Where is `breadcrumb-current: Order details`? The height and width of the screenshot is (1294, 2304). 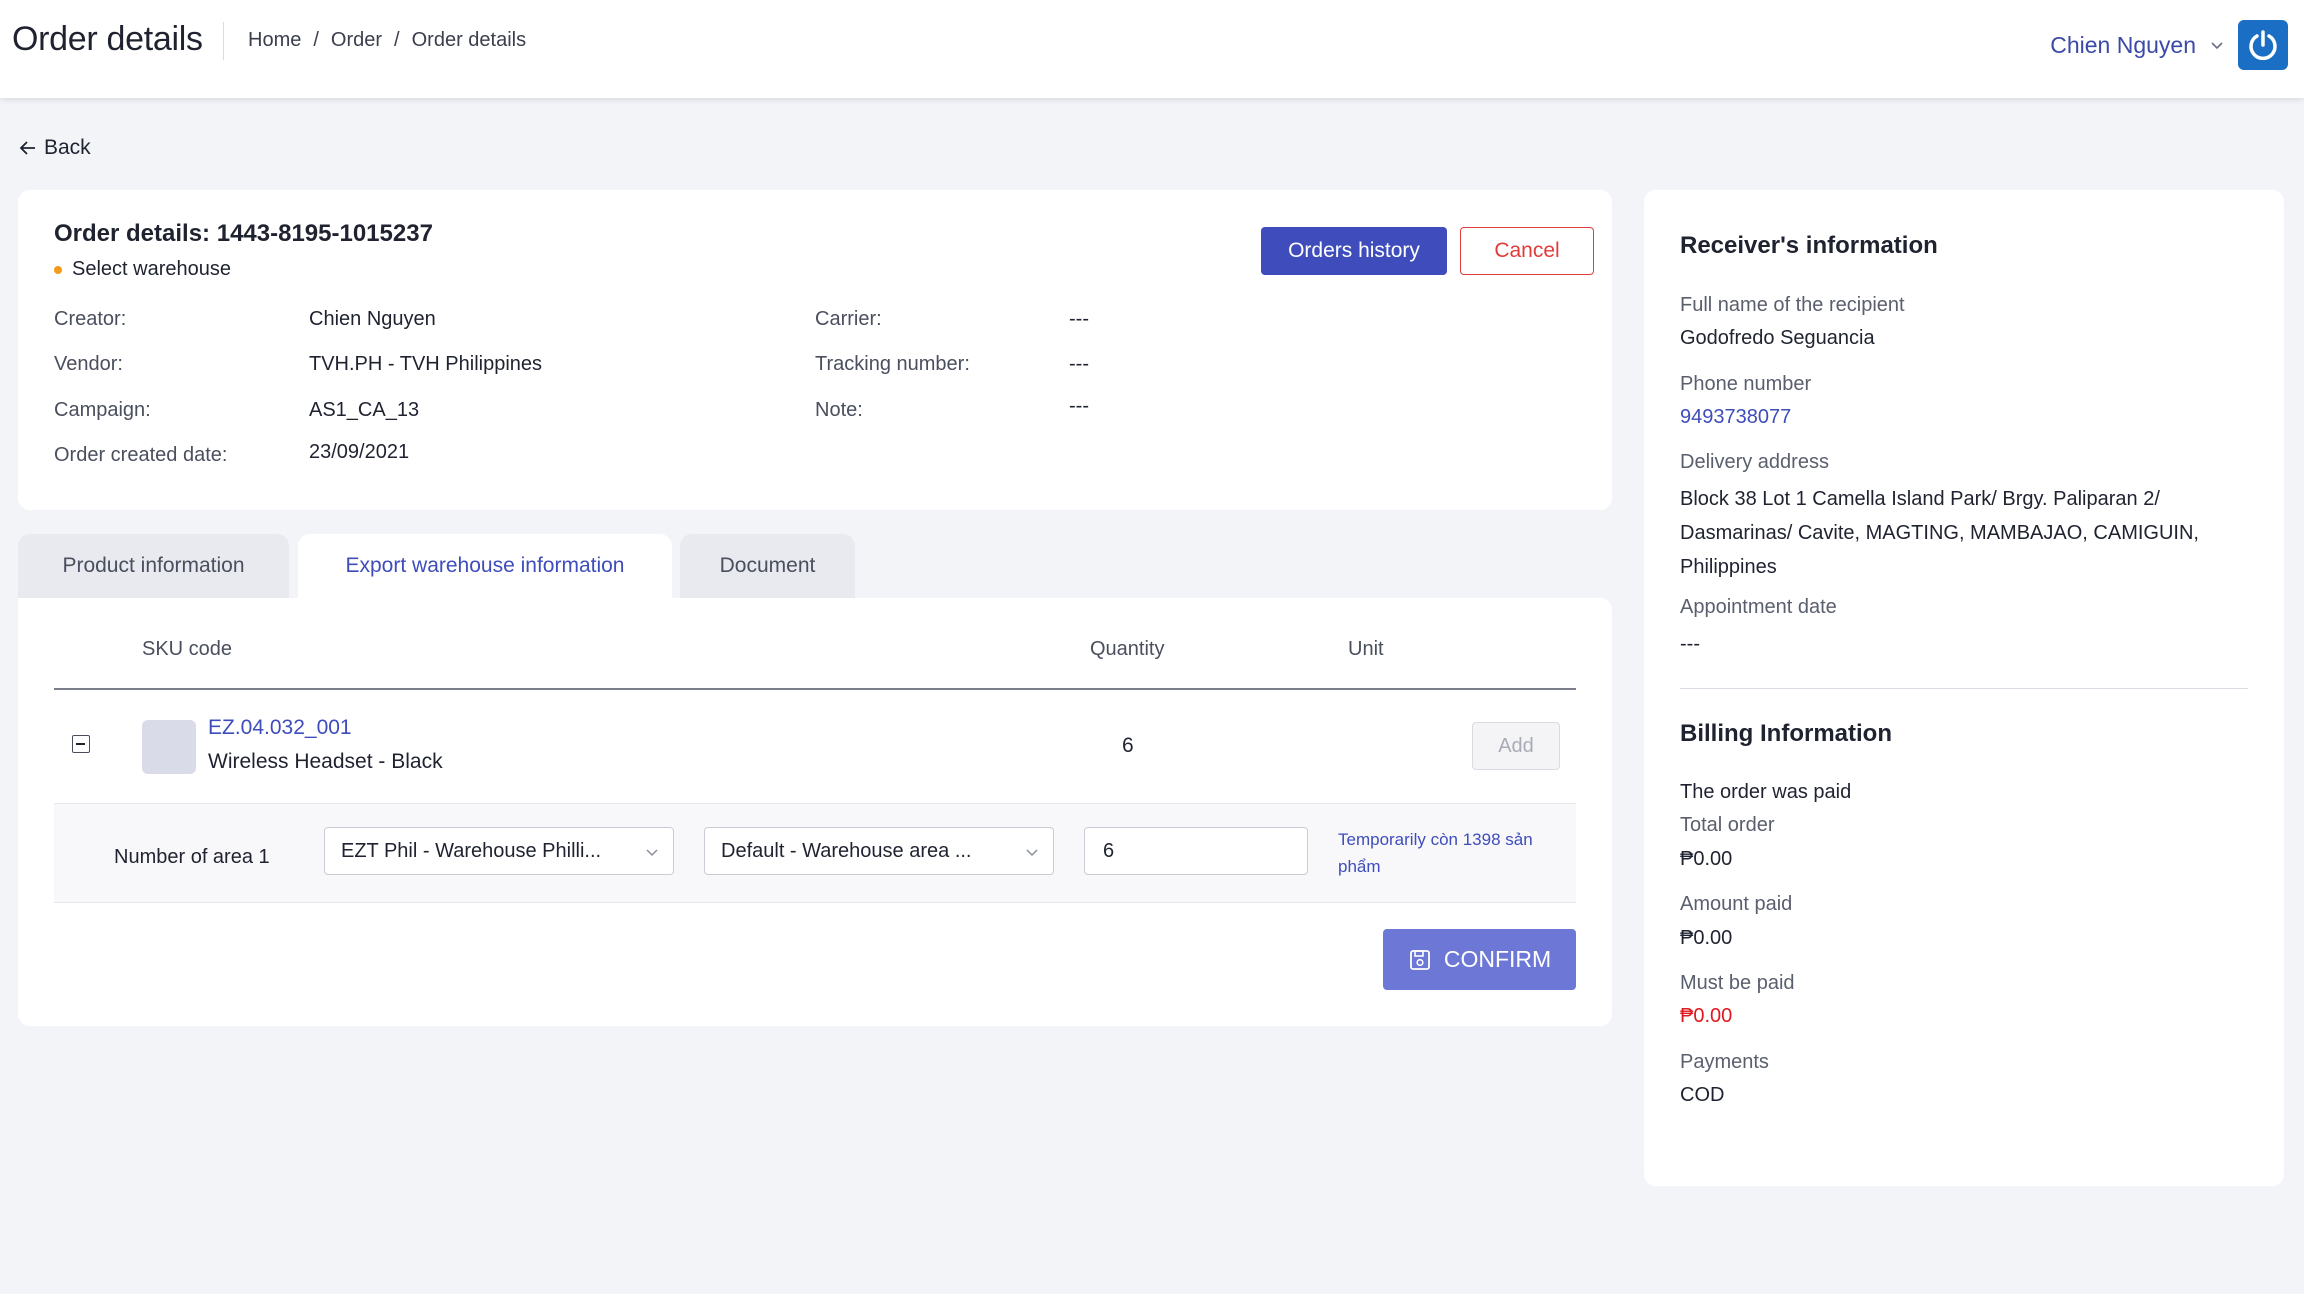 breadcrumb-current: Order details is located at coordinates (469, 40).